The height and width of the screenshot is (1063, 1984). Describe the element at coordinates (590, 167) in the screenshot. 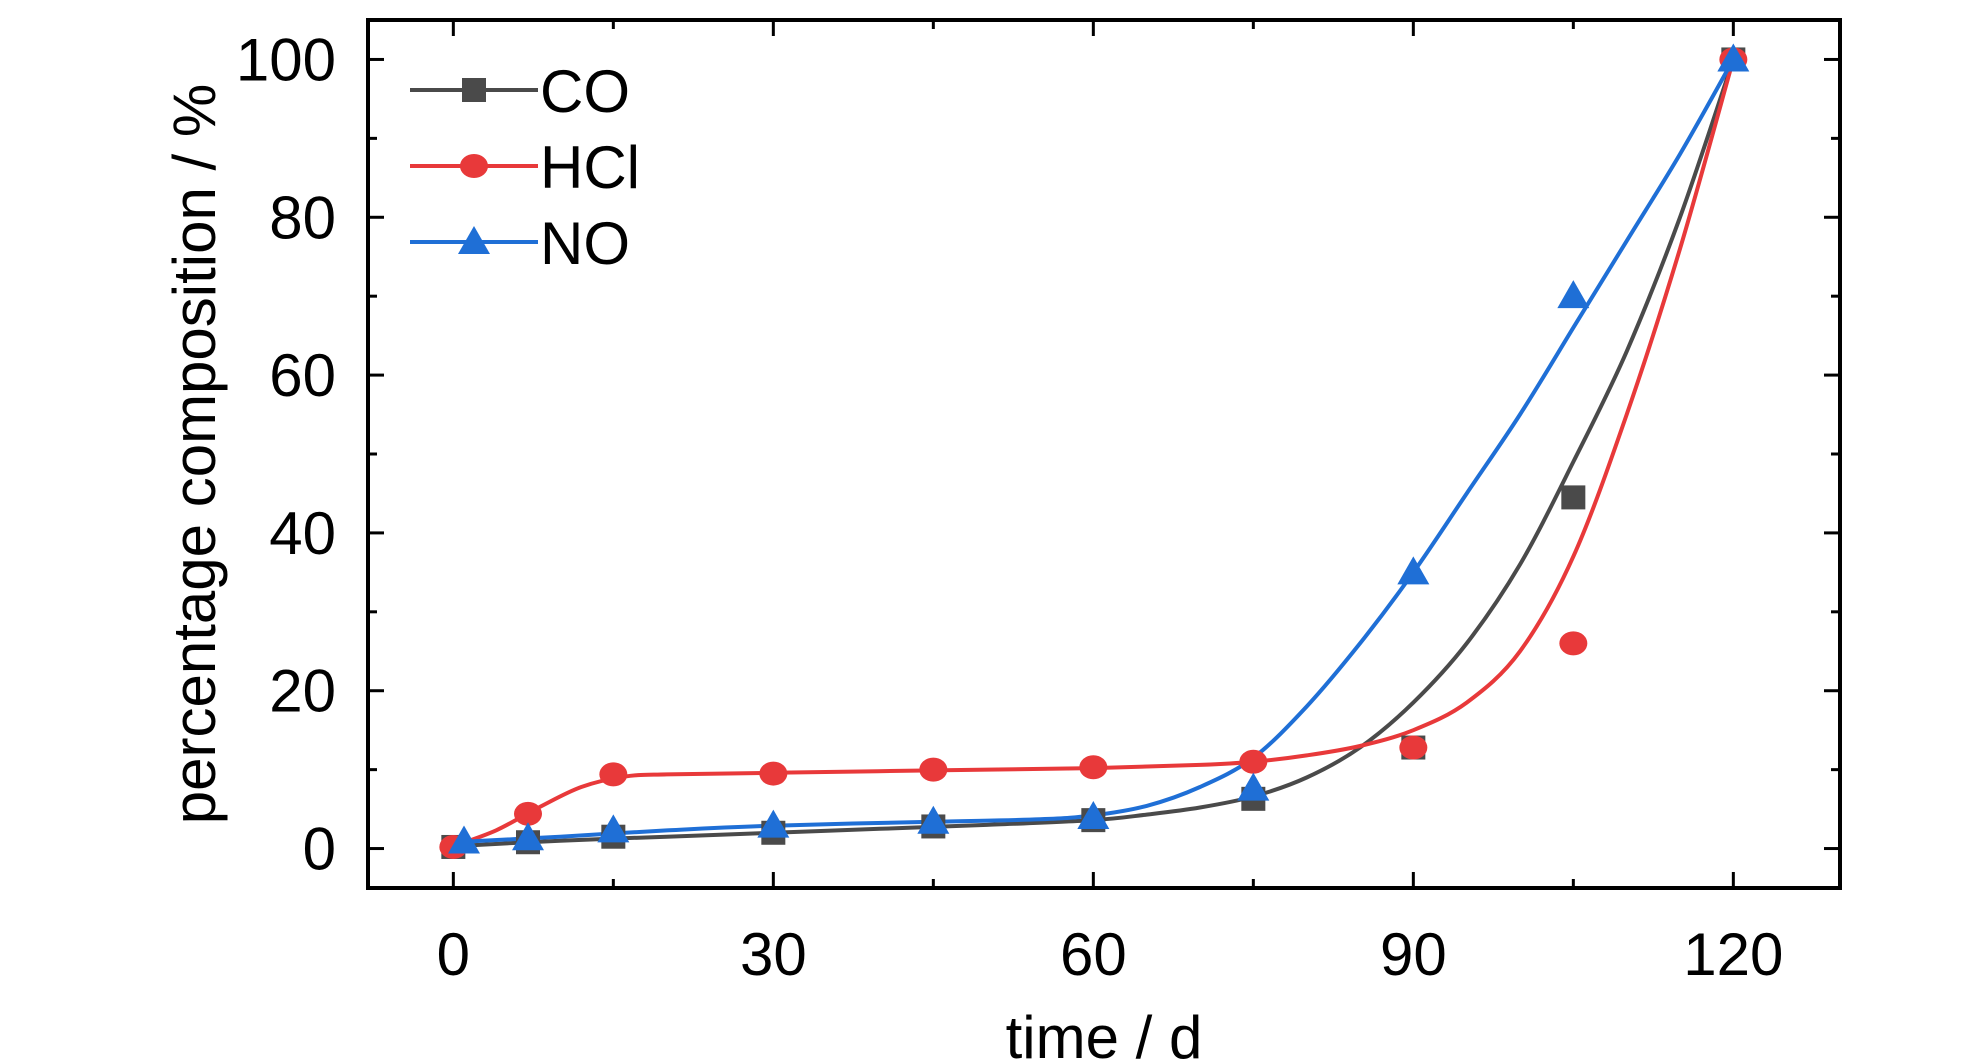

I see `legend-label-hcl: HCl` at that location.